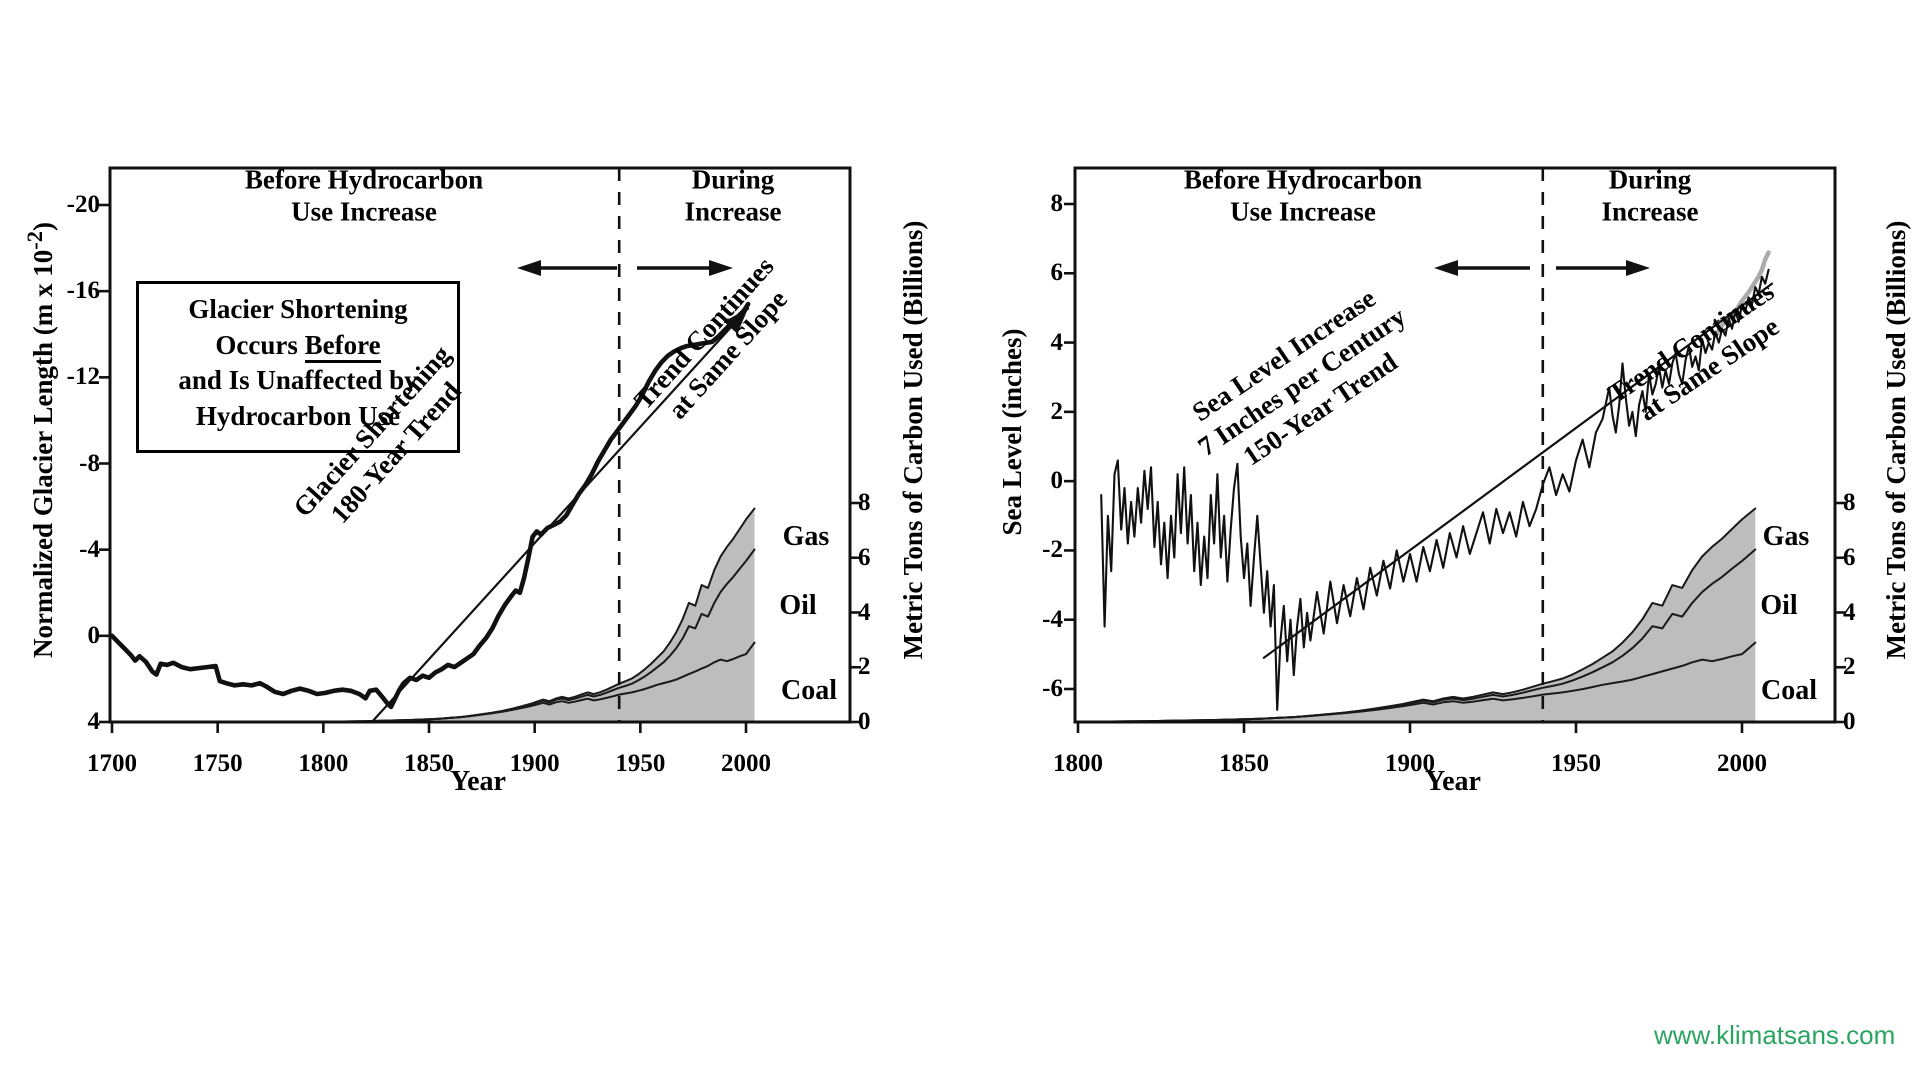  Describe the element at coordinates (1789, 691) in the screenshot. I see `sea-coal-label: Coal` at that location.